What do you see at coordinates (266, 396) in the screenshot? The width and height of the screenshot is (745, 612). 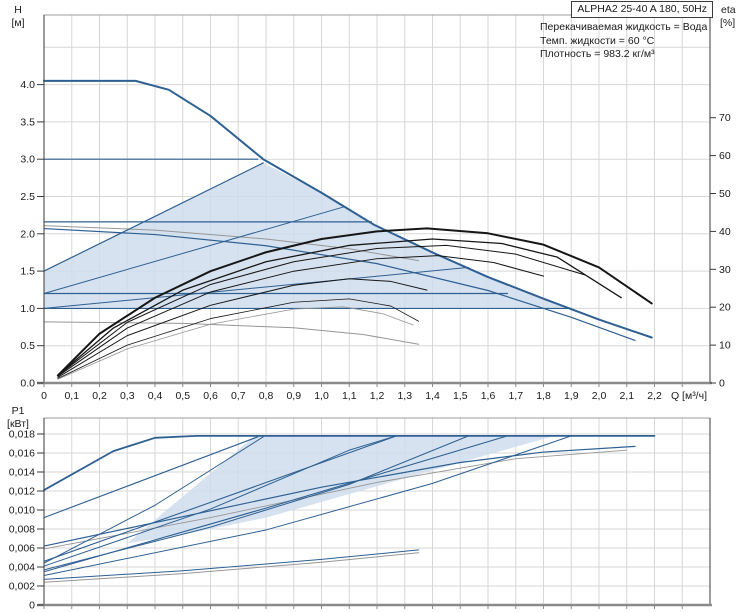 I see `tick-label-x: 0,8` at bounding box center [266, 396].